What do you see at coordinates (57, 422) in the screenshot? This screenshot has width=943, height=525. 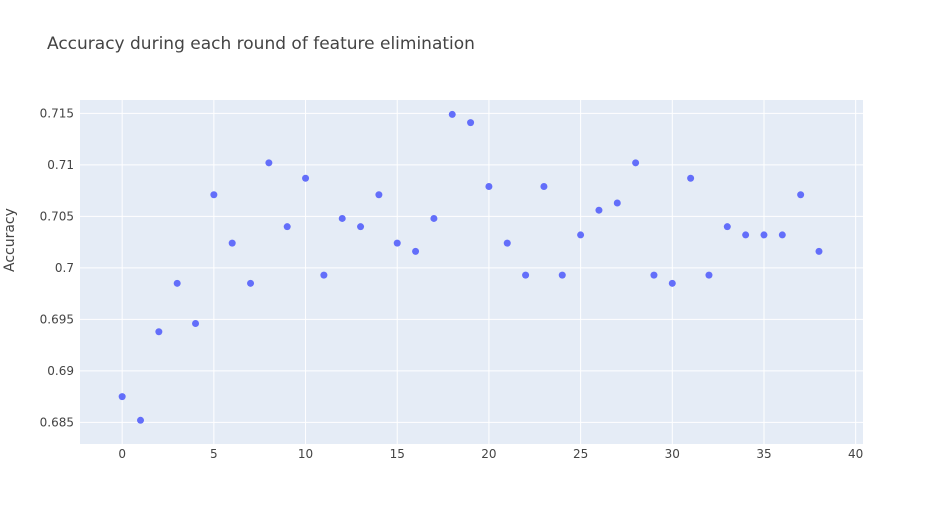 I see `y-tick-label: 0.685` at bounding box center [57, 422].